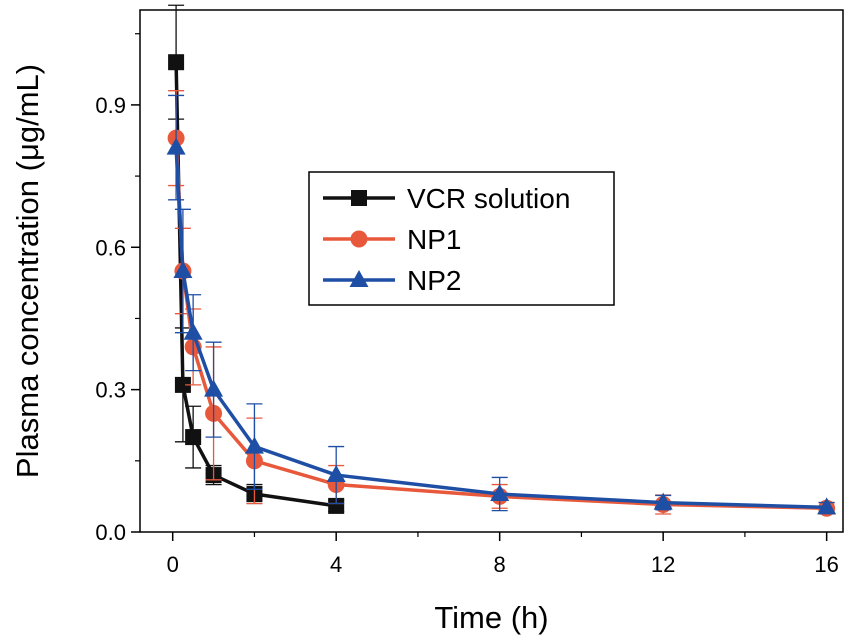 The height and width of the screenshot is (644, 850). I want to click on x-tick-label: 0, so click(173, 564).